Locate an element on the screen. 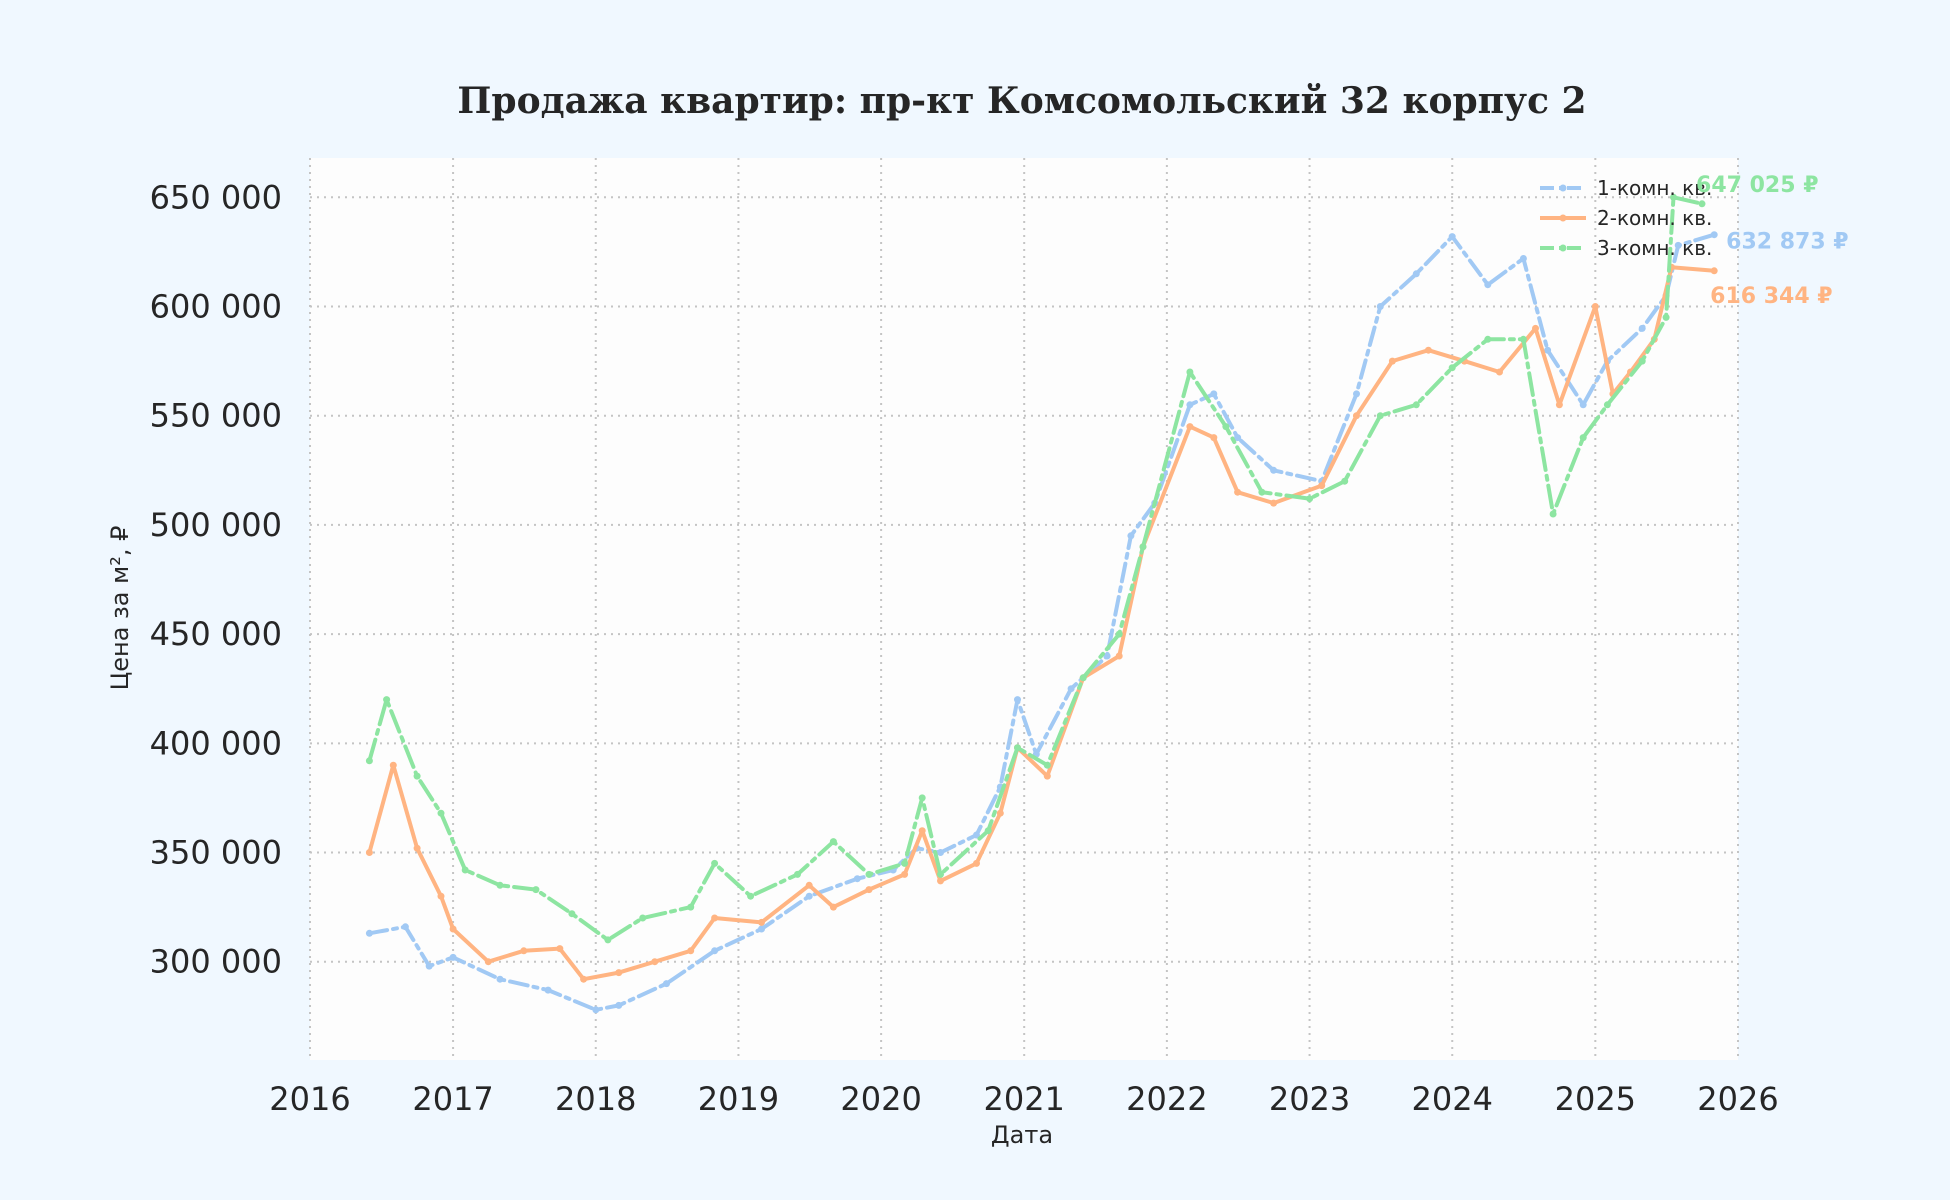 The height and width of the screenshot is (1200, 1950). series-end-label-2: 616 344 ₽ is located at coordinates (1771, 296).